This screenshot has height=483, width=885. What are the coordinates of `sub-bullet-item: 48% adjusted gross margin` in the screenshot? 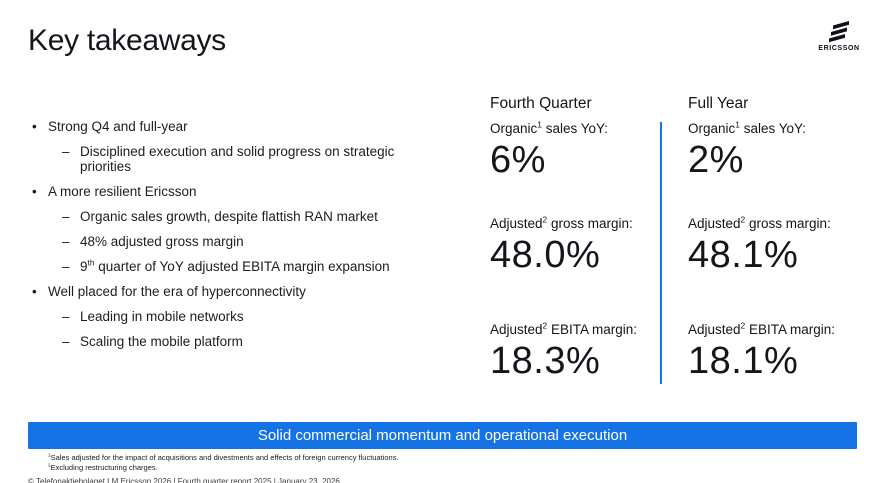 It's located at (232, 241).